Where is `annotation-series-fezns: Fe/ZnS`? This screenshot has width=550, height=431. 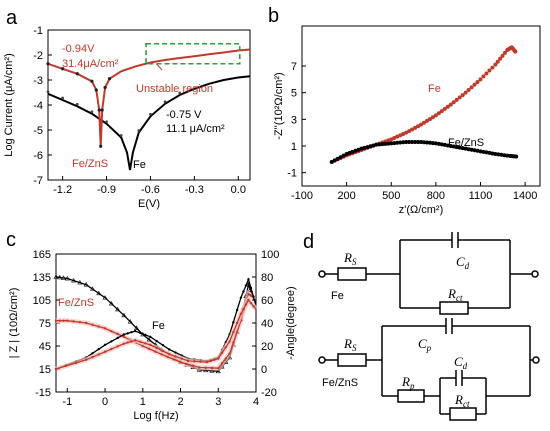
annotation-series-fezns: Fe/ZnS is located at coordinates (76, 303).